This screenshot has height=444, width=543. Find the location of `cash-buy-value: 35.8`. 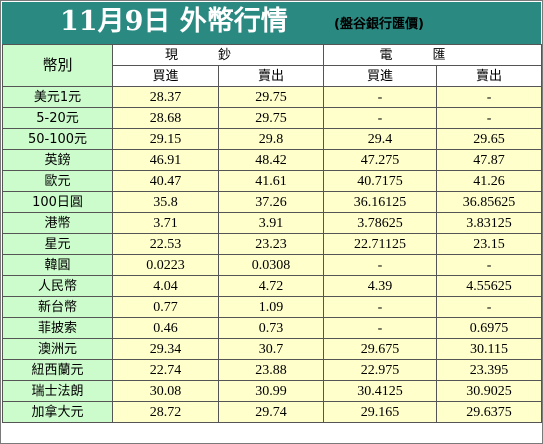

cash-buy-value: 35.8 is located at coordinates (165, 202).